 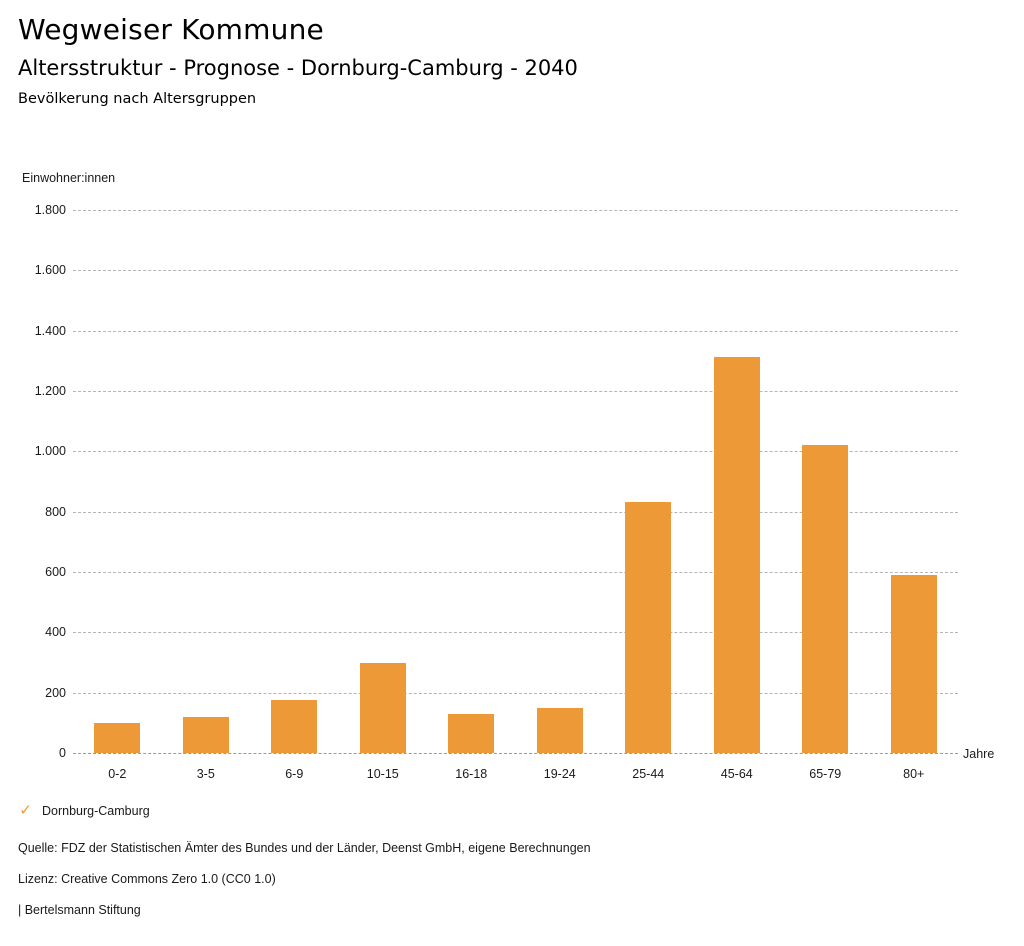 What do you see at coordinates (736, 774) in the screenshot?
I see `x-axis-tick-label: 45-64` at bounding box center [736, 774].